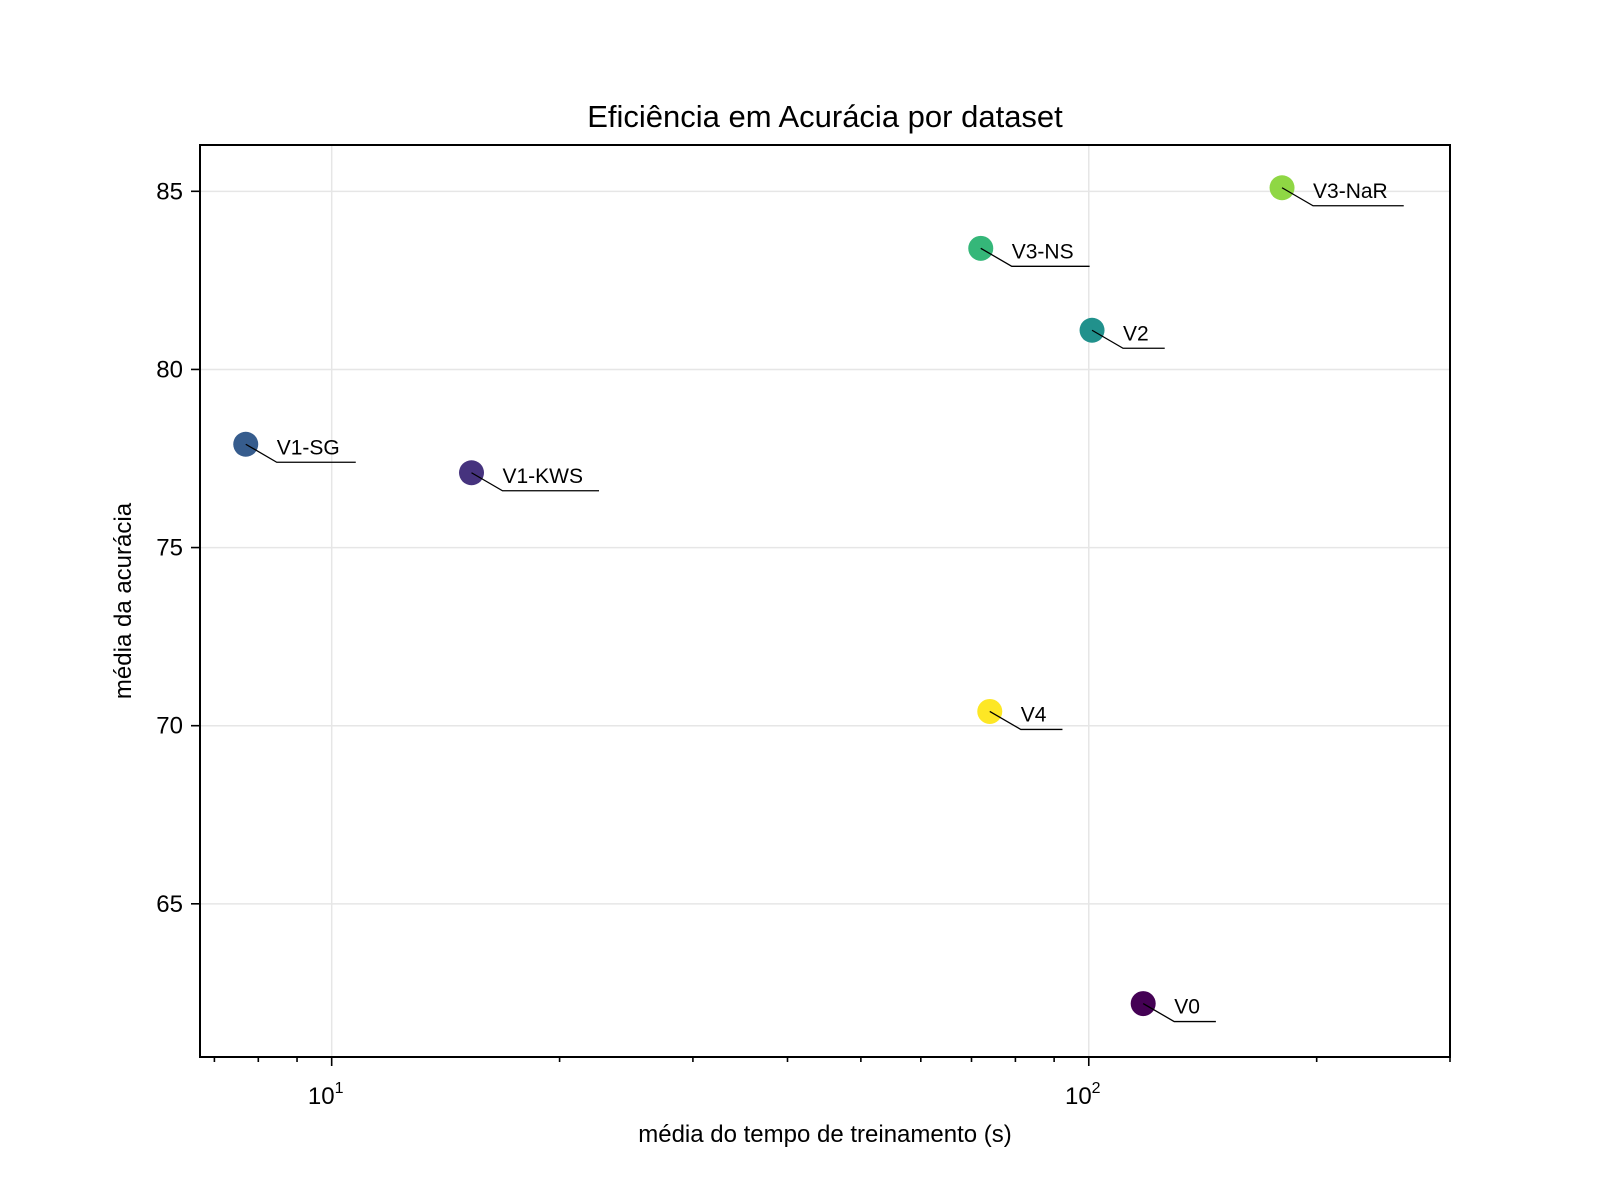 This screenshot has height=1200, width=1600. I want to click on y-axis-ticks: 65 70 75 80 85, so click(178, 548).